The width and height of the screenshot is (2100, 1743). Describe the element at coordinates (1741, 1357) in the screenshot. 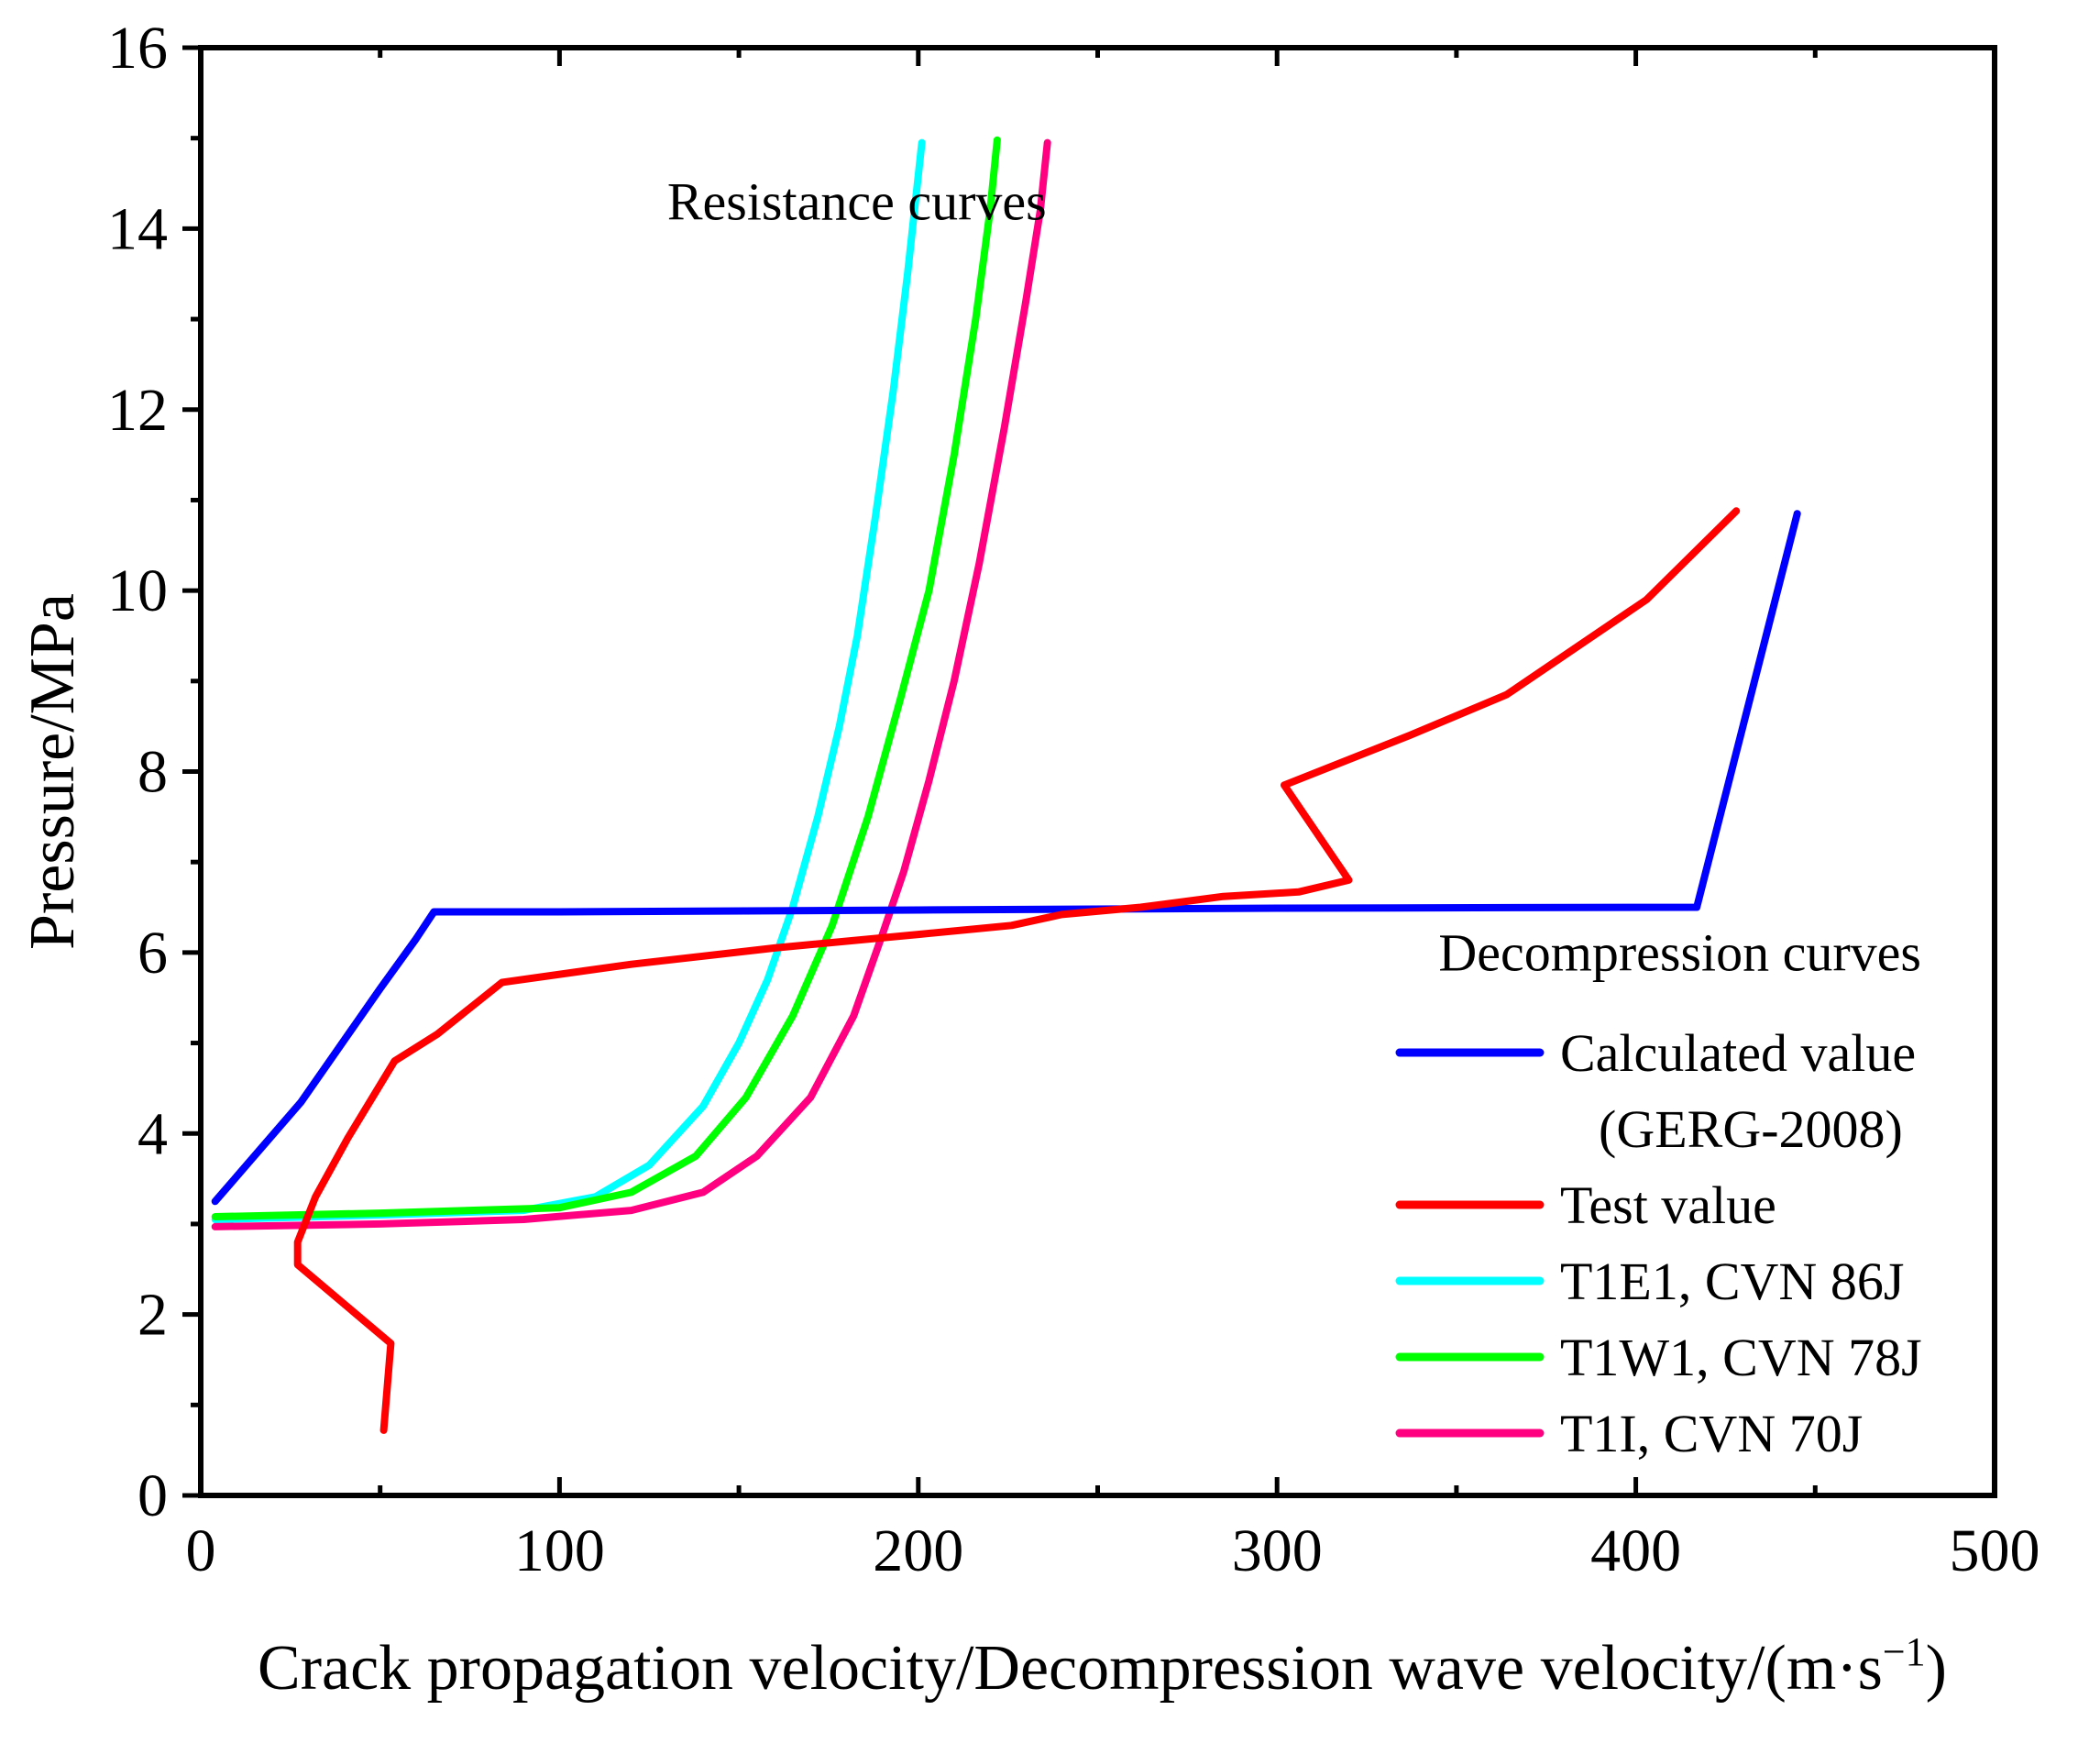

I see `legend-label-3: T1W1, CVN 78J` at that location.